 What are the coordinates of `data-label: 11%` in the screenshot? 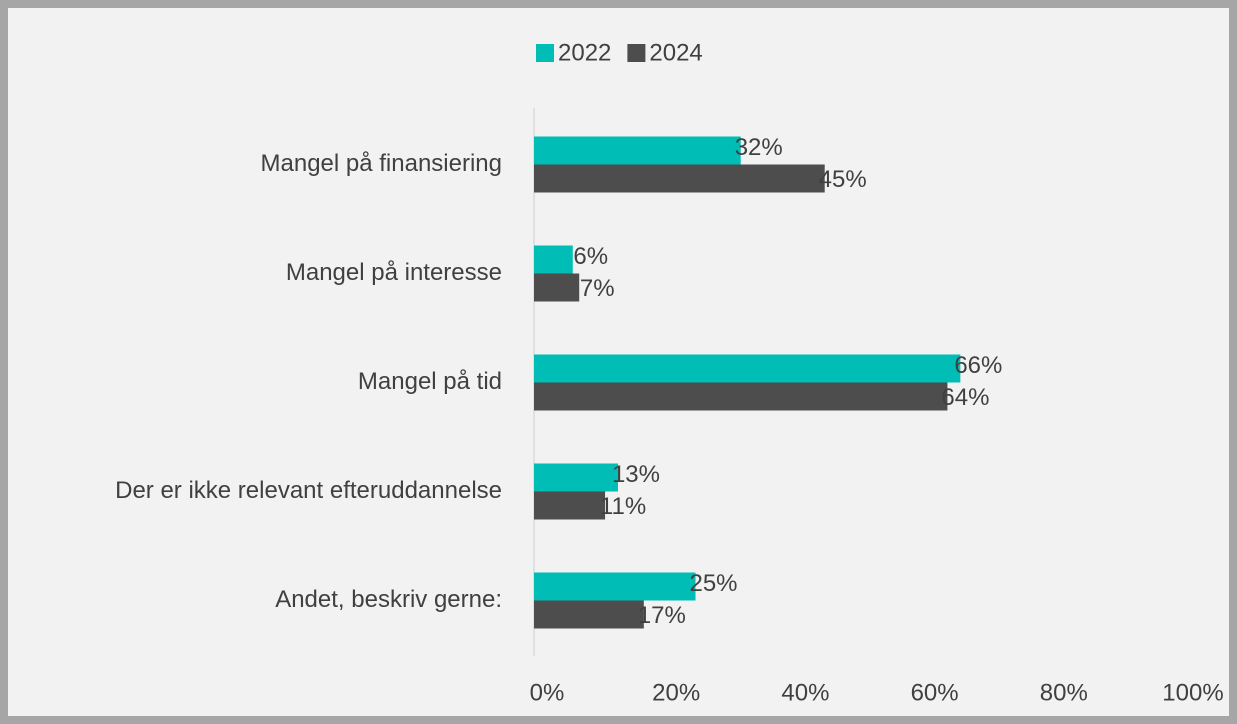 It's located at (623, 506).